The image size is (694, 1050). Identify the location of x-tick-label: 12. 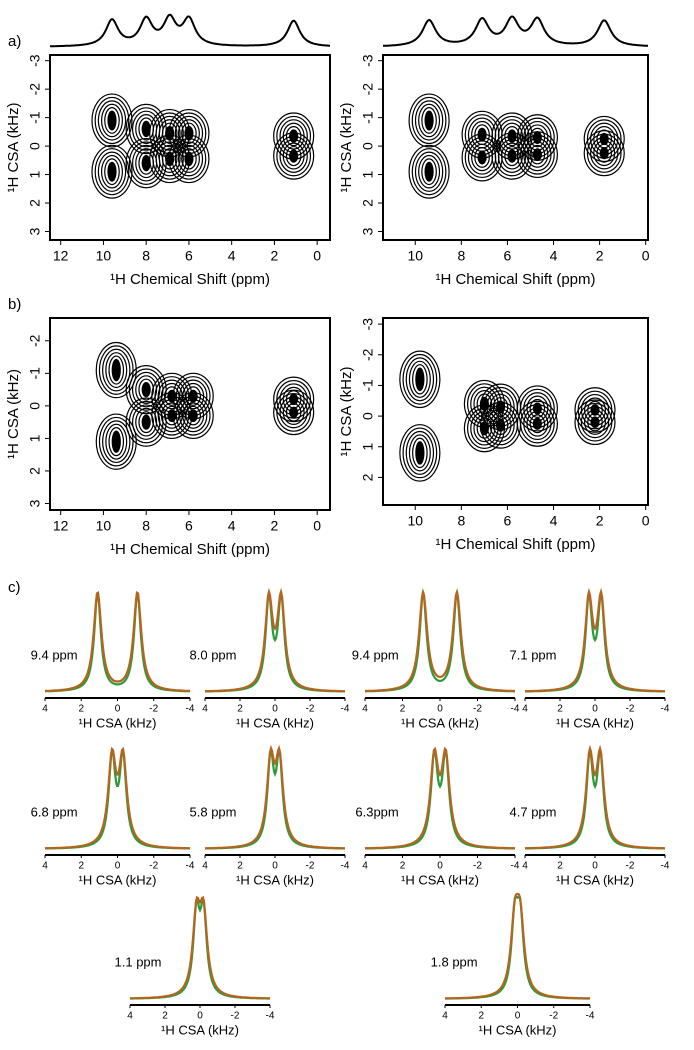
(61, 526).